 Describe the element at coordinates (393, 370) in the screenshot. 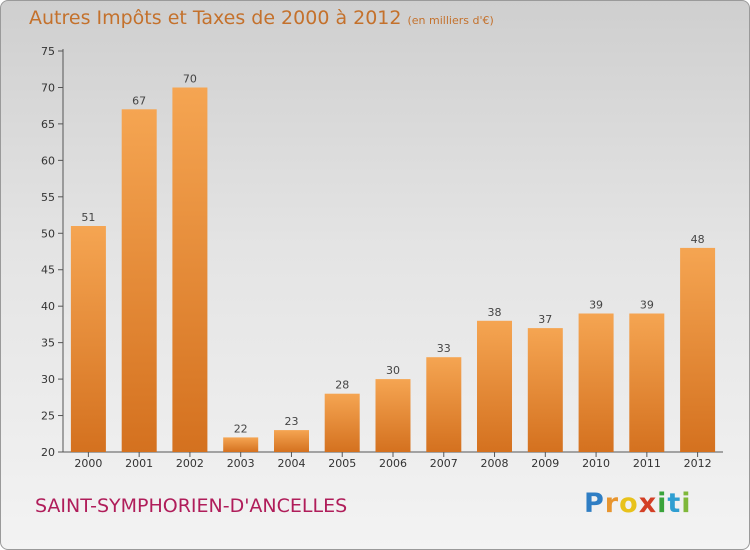

I see `data-label: 30` at that location.